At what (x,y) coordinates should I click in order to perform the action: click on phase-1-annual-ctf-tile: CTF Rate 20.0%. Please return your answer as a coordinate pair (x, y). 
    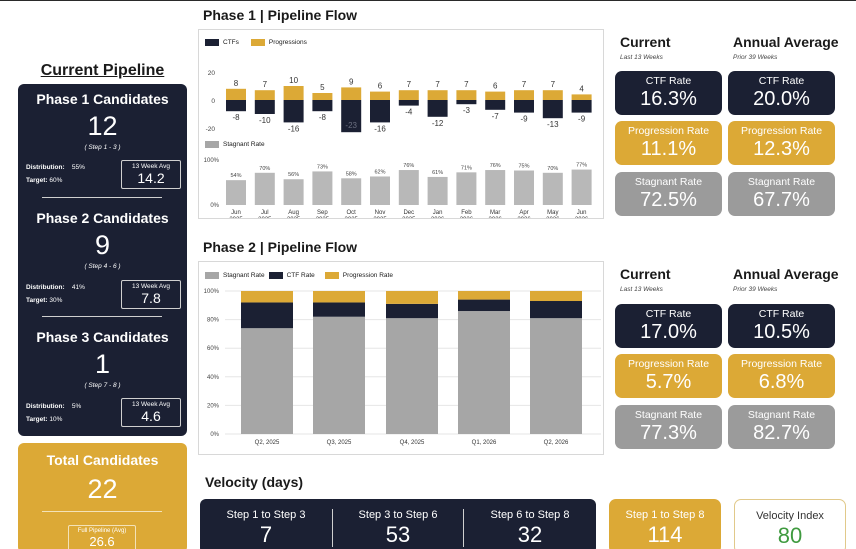
    Looking at the image, I should click on (781, 93).